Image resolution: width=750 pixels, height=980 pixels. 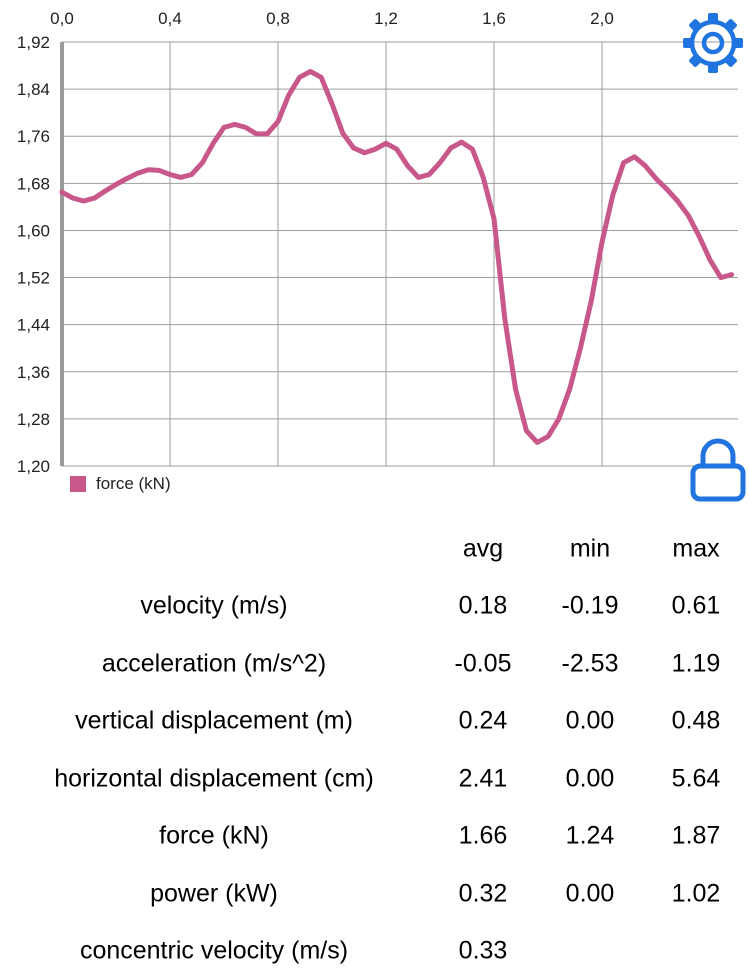 I want to click on row-avg: 0.18, so click(x=483, y=606).